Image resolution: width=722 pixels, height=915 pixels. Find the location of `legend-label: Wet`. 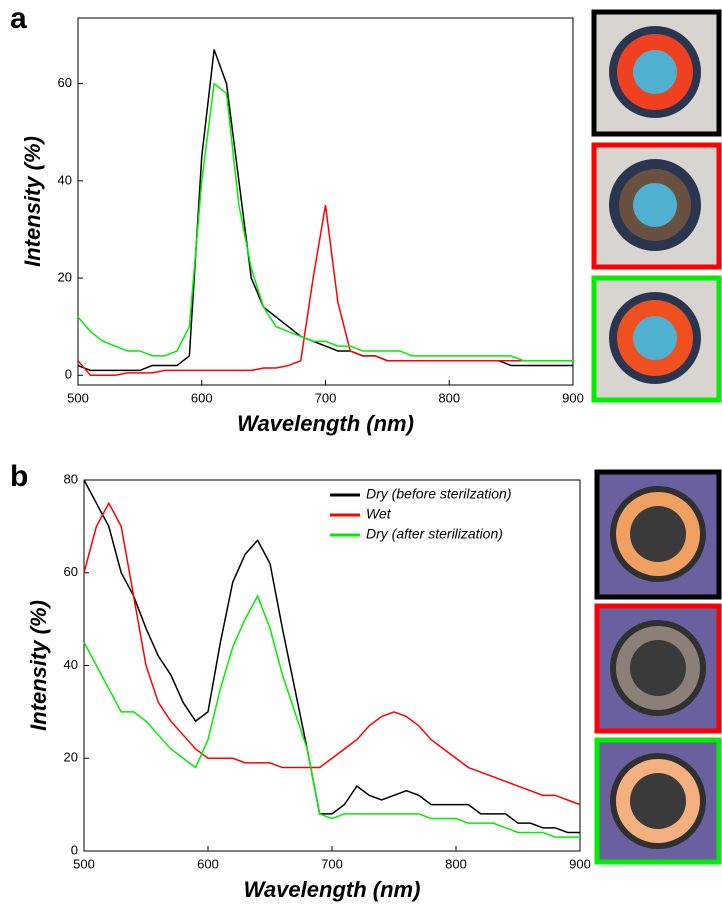

legend-label: Wet is located at coordinates (379, 514).